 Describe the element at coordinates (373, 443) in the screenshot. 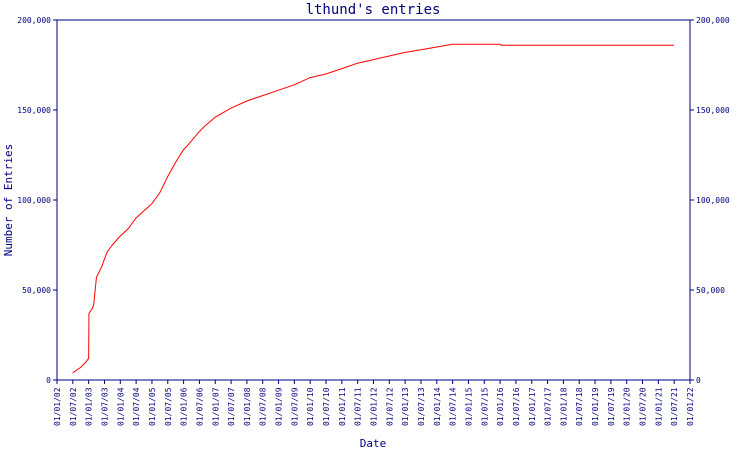

I see `x-axis-label: Date` at that location.